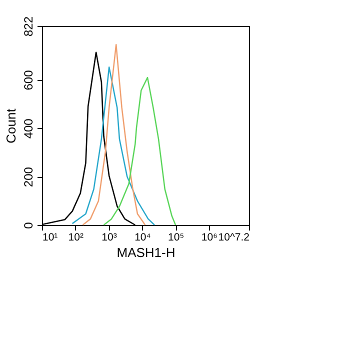  Describe the element at coordinates (146, 252) in the screenshot. I see `x-axis-title: MASH1-H` at that location.